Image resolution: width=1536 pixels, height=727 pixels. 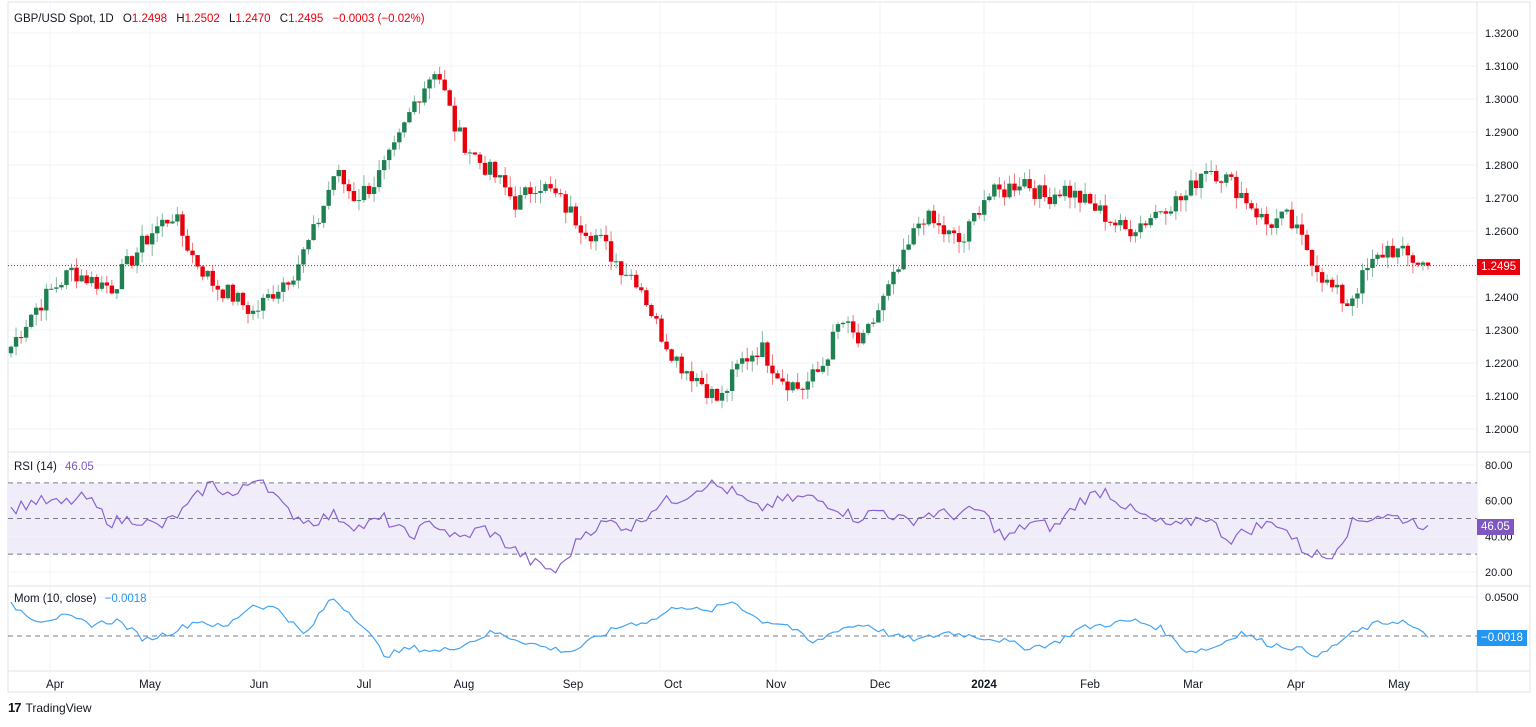 I want to click on price-tick-label: 1.2000, so click(x=1502, y=430).